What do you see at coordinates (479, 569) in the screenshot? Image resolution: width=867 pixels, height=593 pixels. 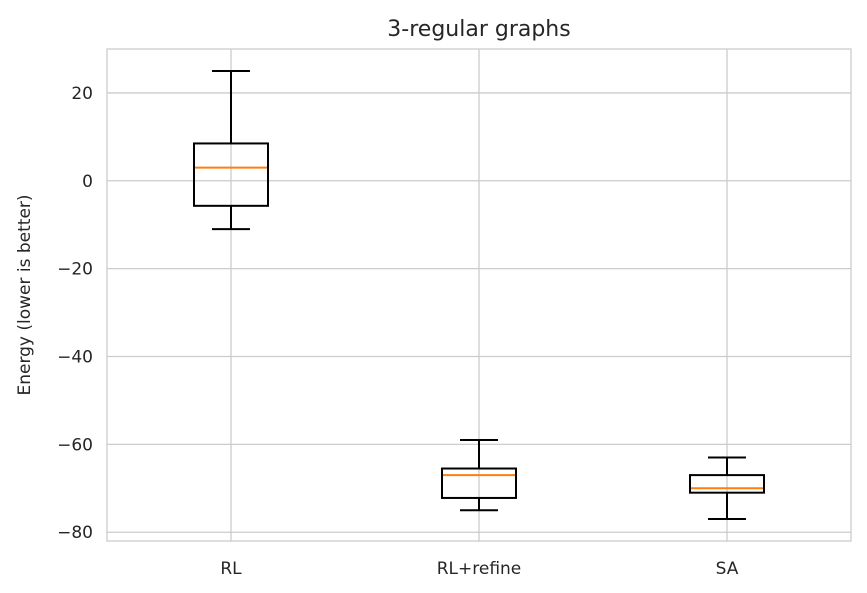 I see `x-tick-label: RL+refine` at bounding box center [479, 569].